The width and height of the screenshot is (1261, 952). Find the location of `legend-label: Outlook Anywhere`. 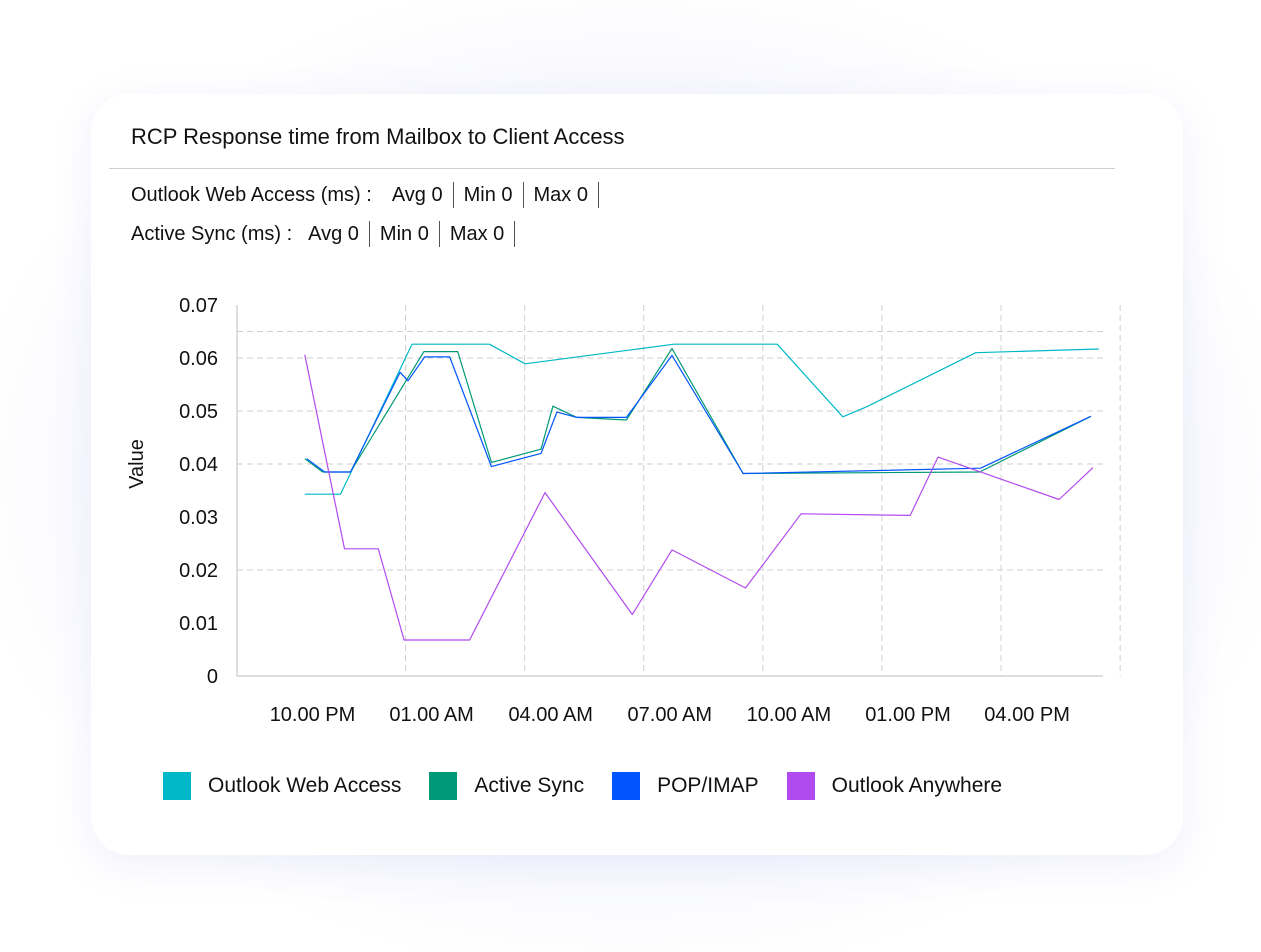

legend-label: Outlook Anywhere is located at coordinates (917, 785).